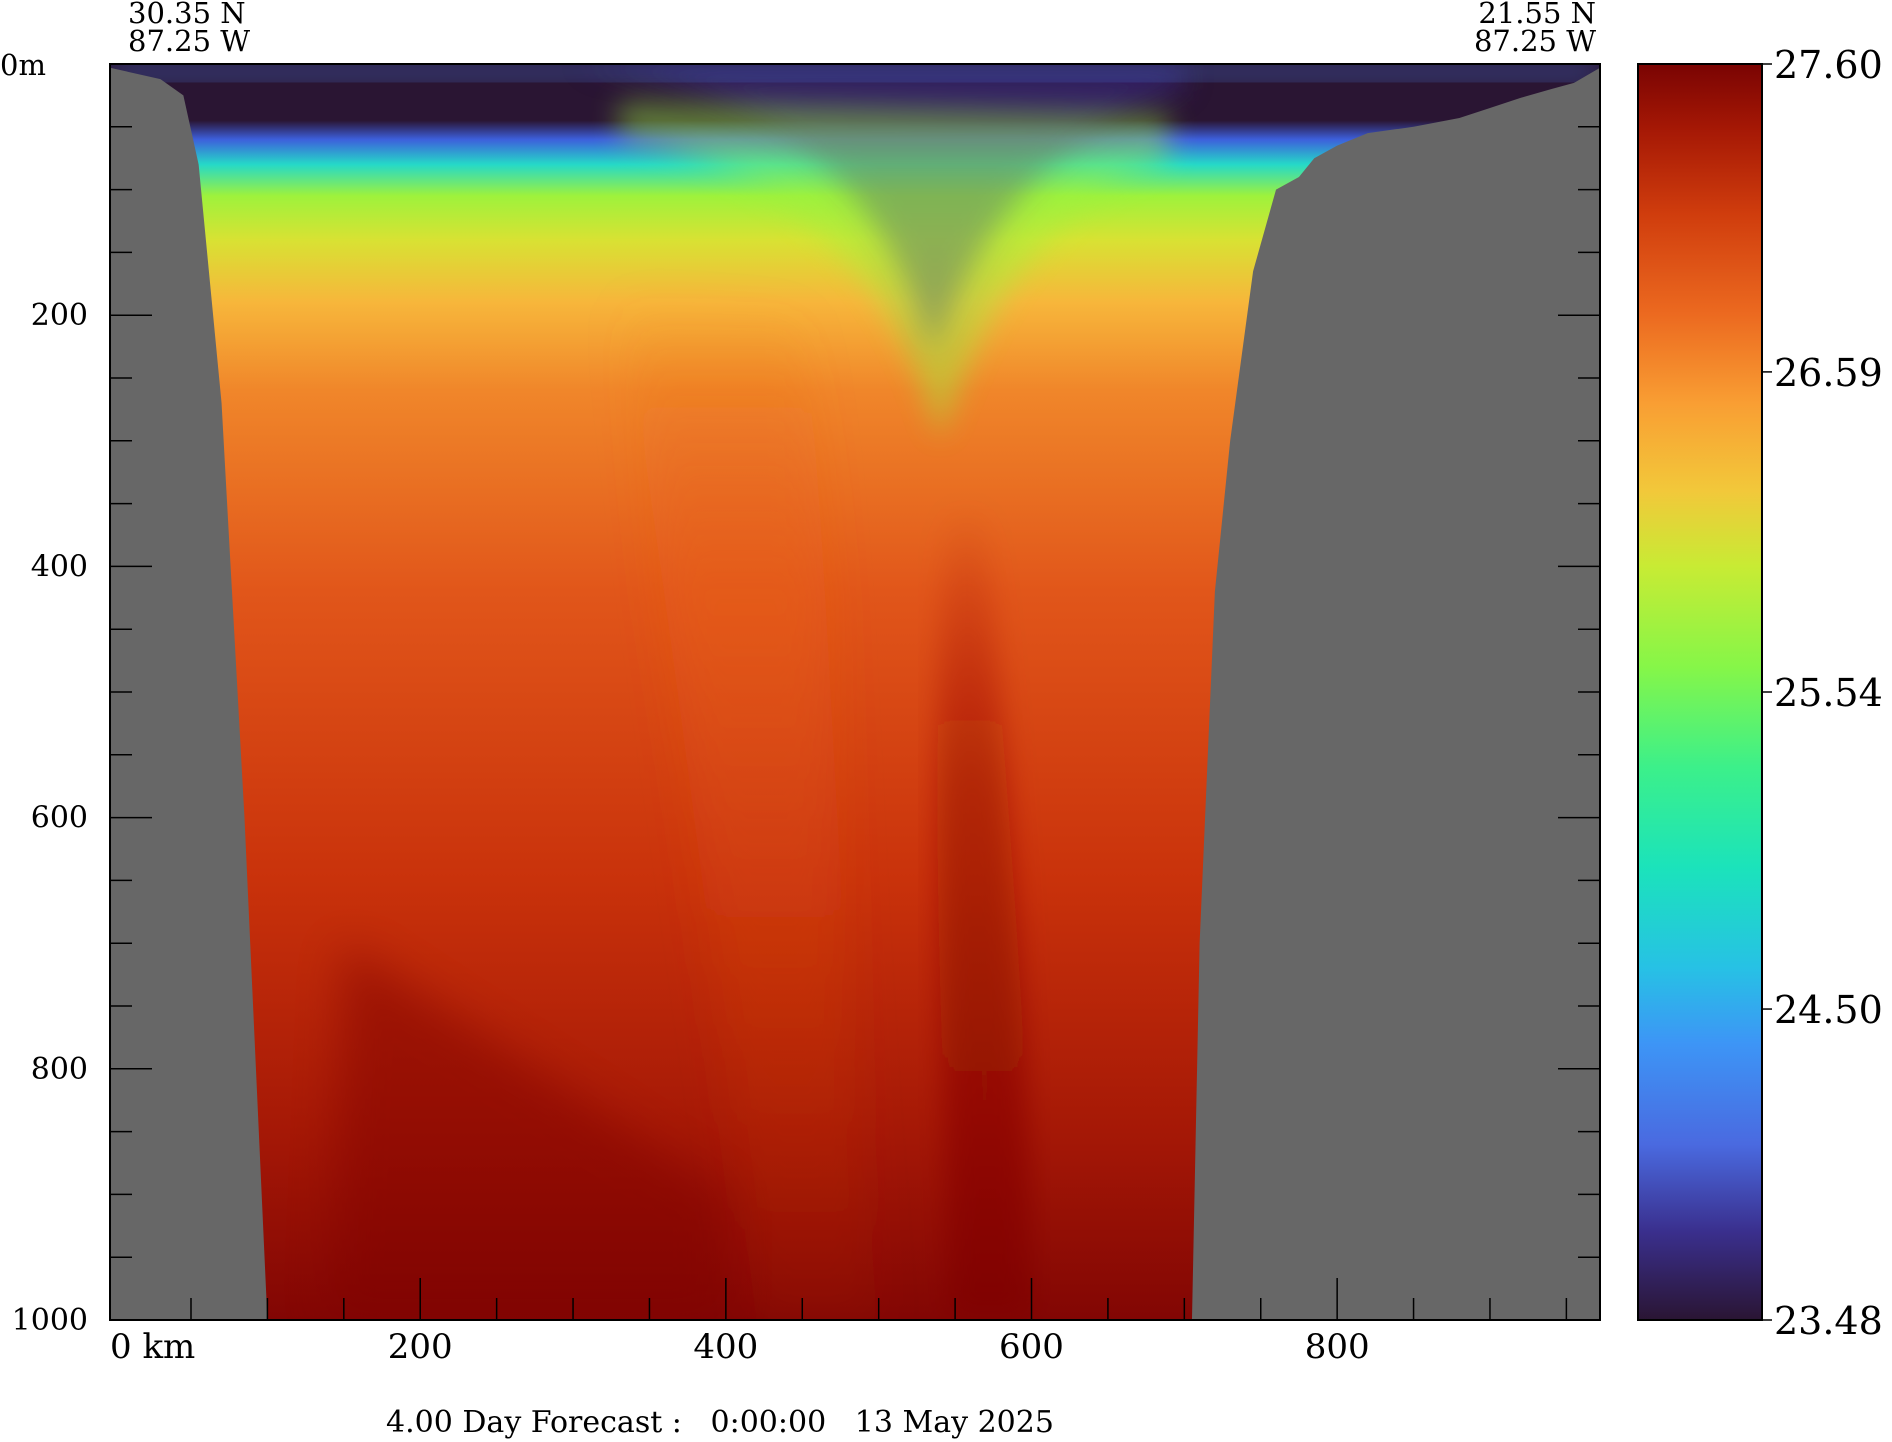 The height and width of the screenshot is (1442, 1892). What do you see at coordinates (527, 1131) in the screenshot?
I see `deep-west-core` at bounding box center [527, 1131].